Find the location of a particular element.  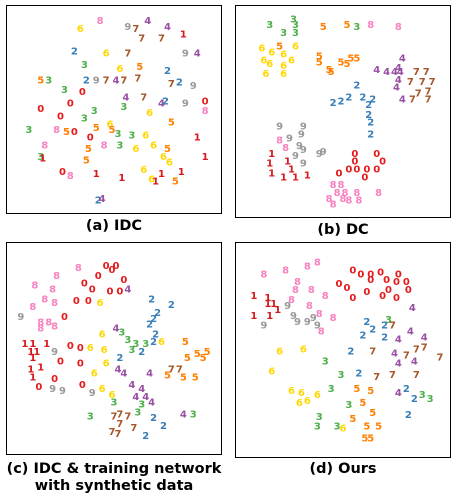

caption-a: (a) IDC is located at coordinates (114, 226).